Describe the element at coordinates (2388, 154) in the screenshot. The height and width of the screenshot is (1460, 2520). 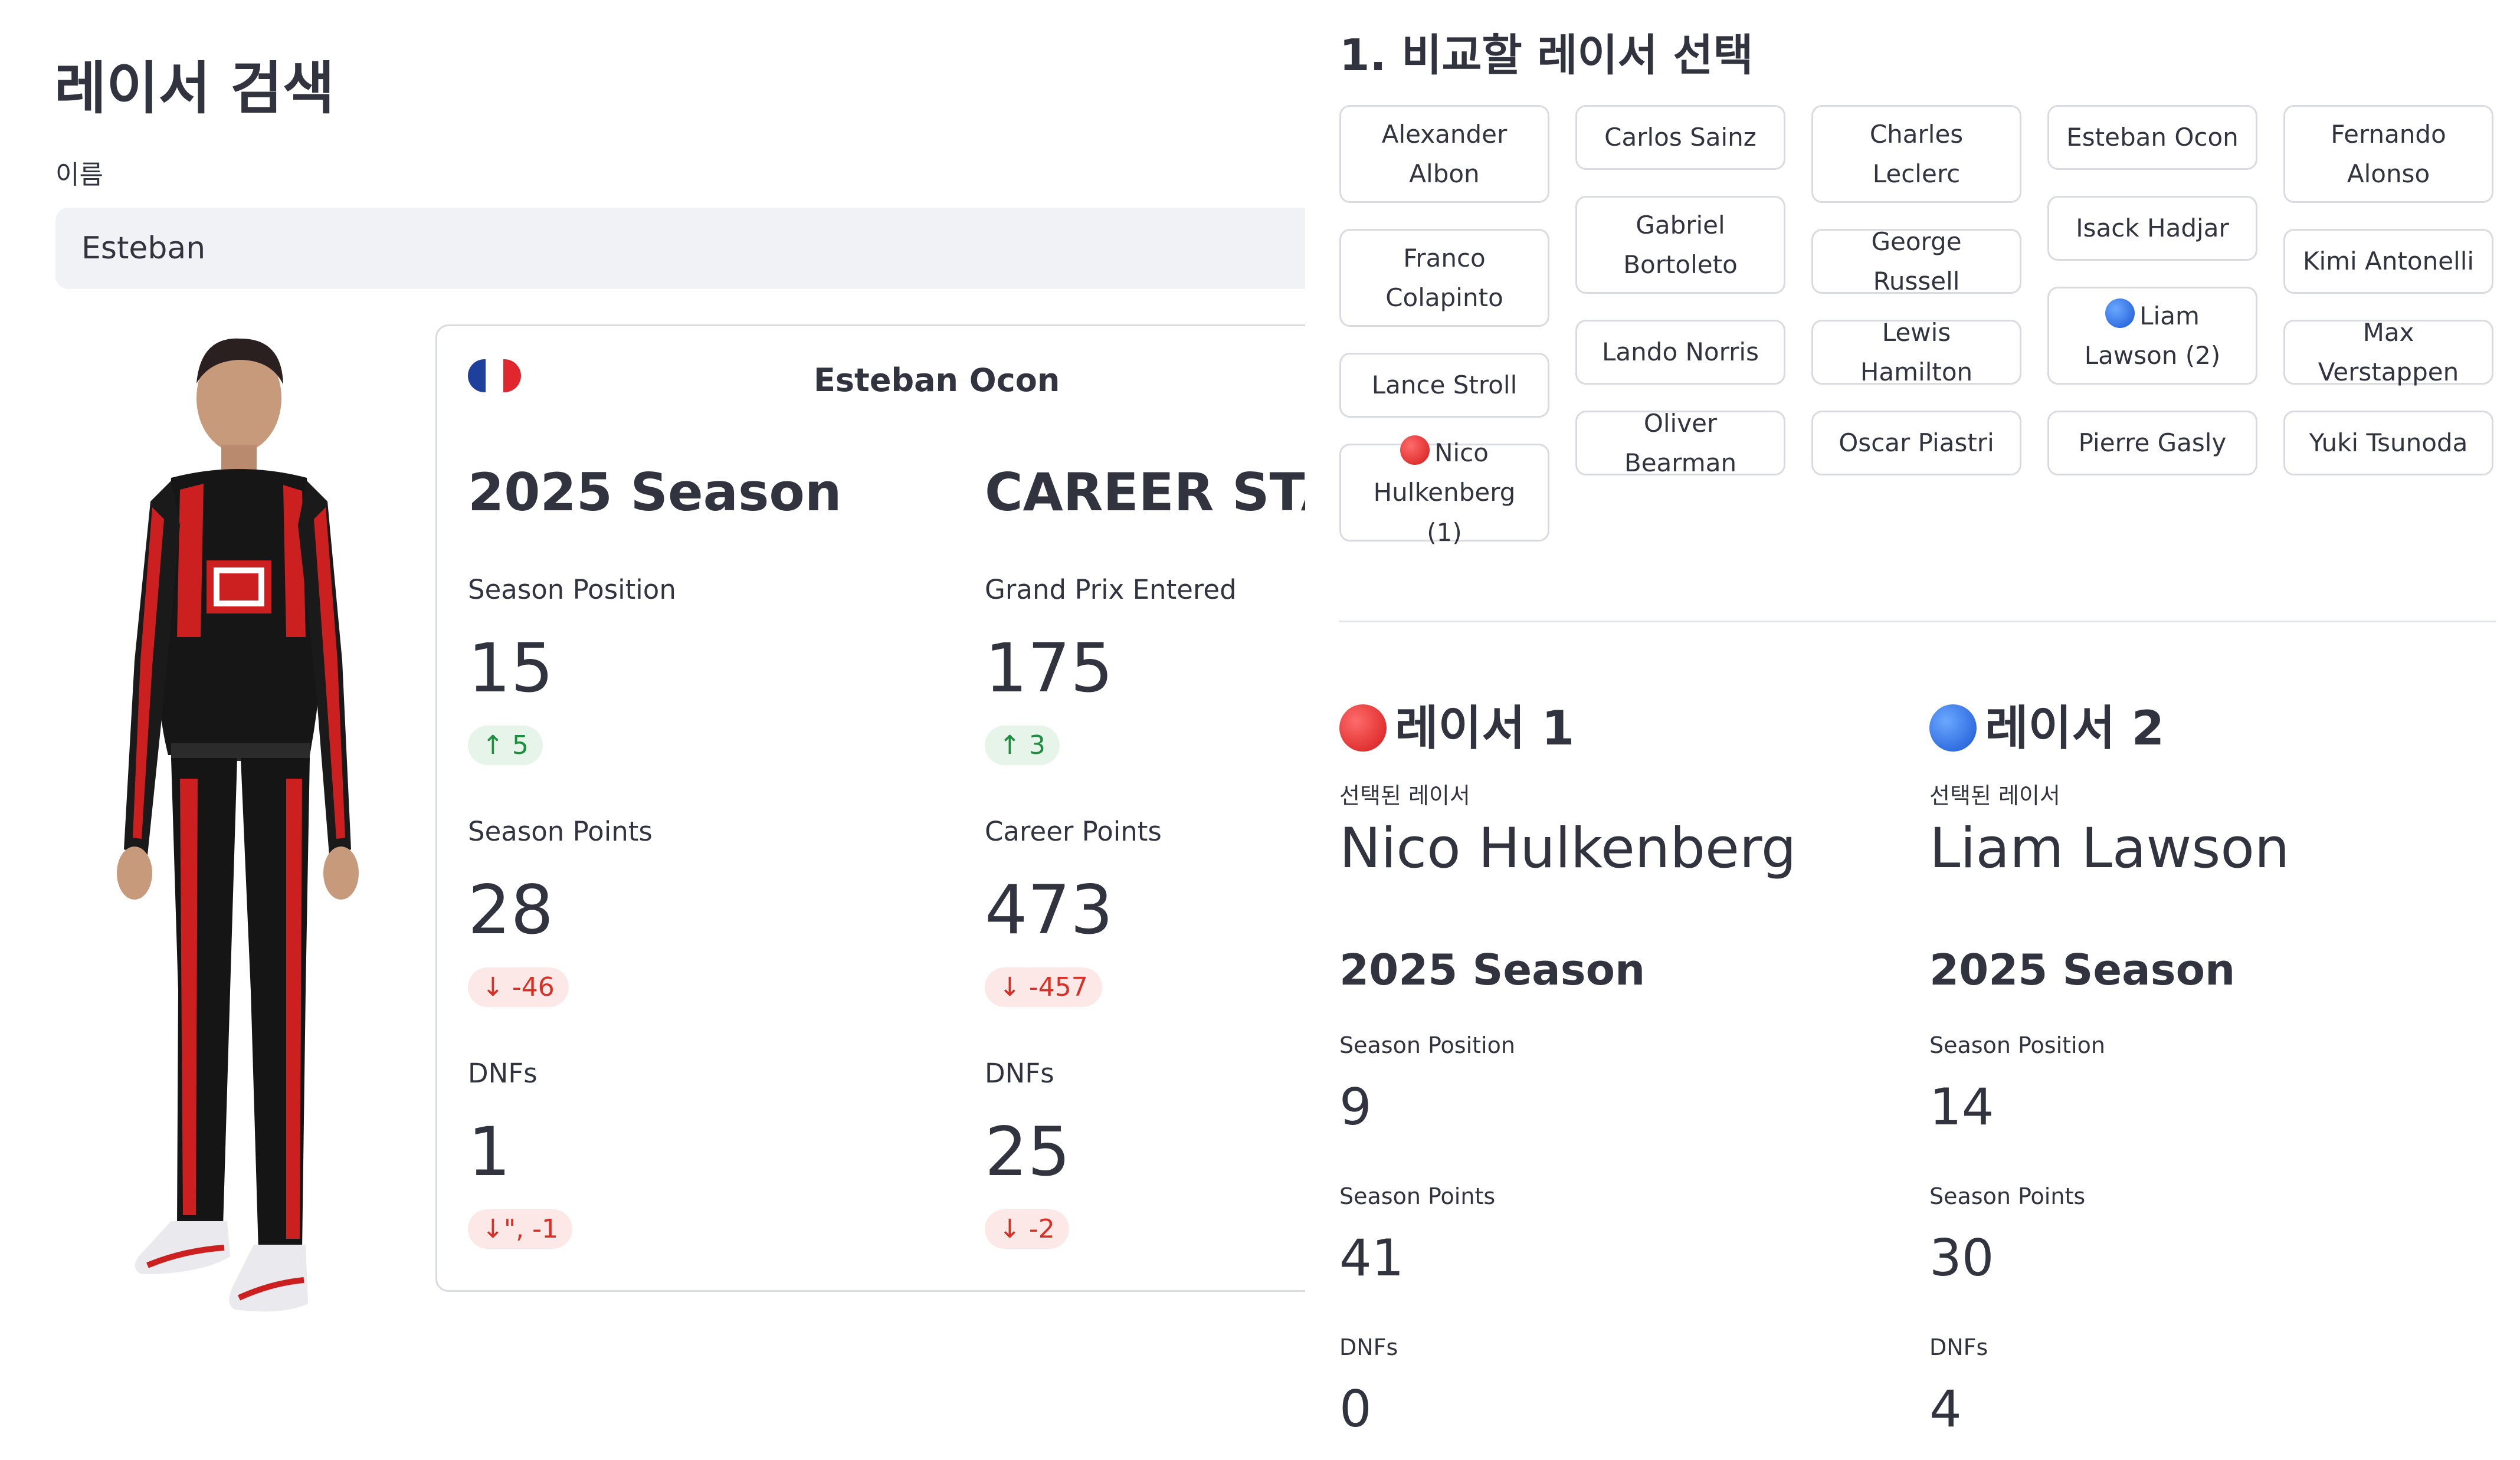
I see `racer-pill-fernando-alonso: Fernando Alonso` at that location.